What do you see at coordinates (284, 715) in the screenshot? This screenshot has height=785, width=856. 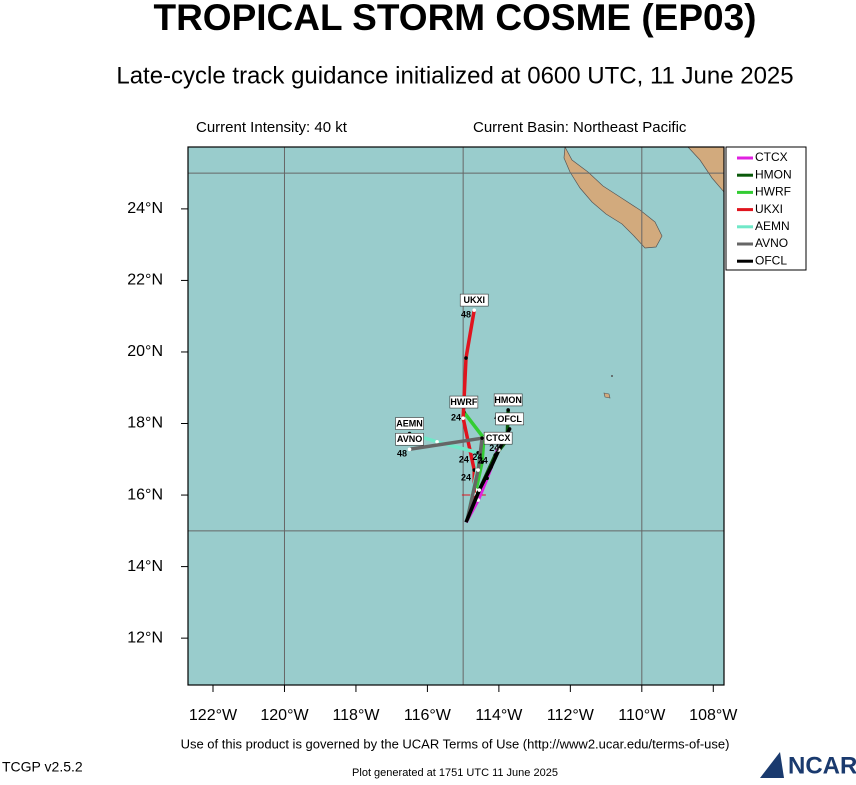 I see `x-tick-label: 120°W` at bounding box center [284, 715].